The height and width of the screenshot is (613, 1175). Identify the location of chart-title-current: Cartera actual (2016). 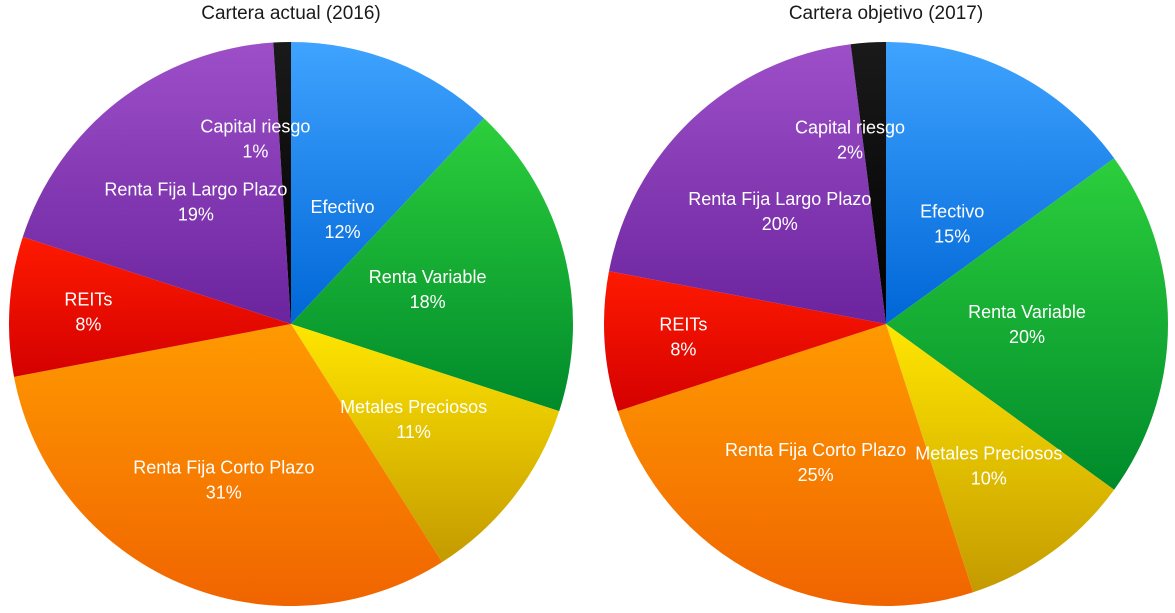
(291, 13).